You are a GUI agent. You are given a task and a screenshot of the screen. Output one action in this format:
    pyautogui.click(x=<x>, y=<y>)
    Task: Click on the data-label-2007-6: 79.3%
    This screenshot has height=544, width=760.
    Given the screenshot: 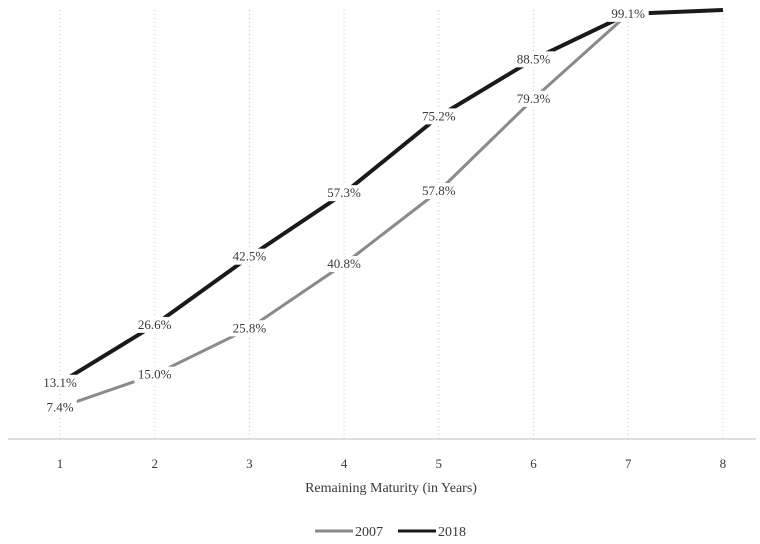 What is the action you would take?
    pyautogui.click(x=534, y=98)
    